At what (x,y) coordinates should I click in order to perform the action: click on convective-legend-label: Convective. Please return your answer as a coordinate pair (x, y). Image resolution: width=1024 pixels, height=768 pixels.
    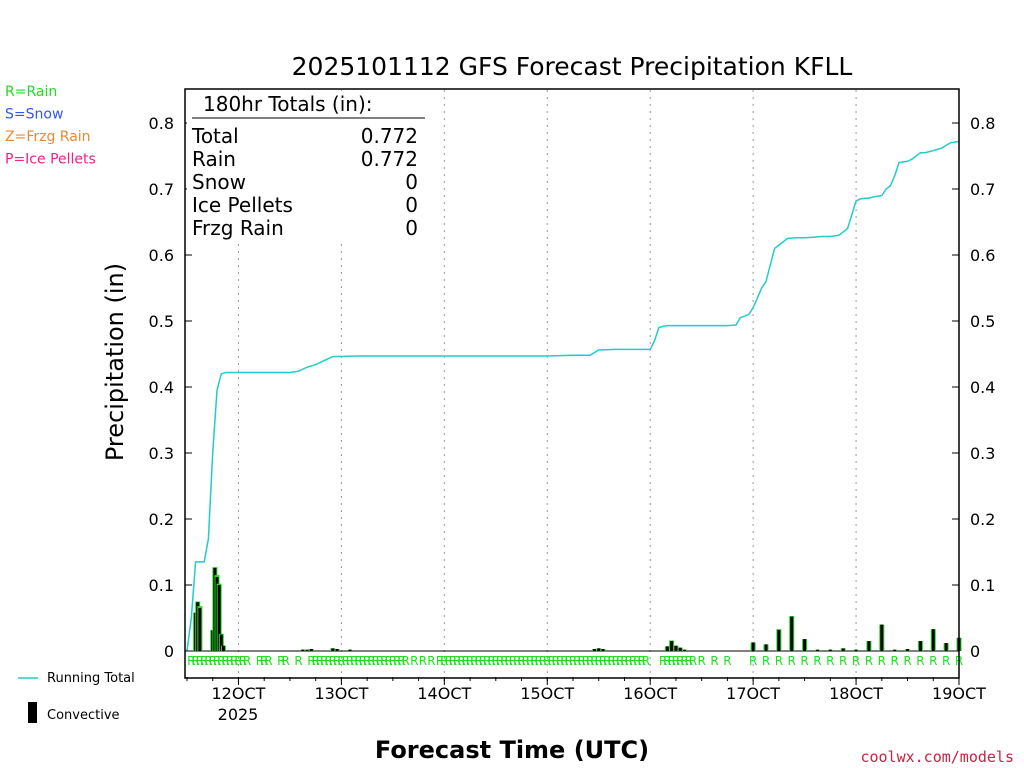
    Looking at the image, I should click on (83, 715).